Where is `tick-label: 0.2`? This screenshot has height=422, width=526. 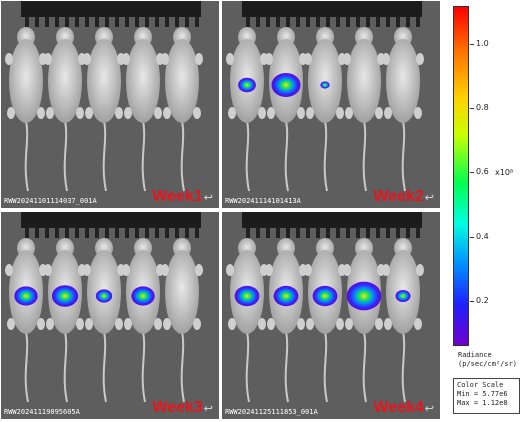
tick-label: 0.2 is located at coordinates (482, 300).